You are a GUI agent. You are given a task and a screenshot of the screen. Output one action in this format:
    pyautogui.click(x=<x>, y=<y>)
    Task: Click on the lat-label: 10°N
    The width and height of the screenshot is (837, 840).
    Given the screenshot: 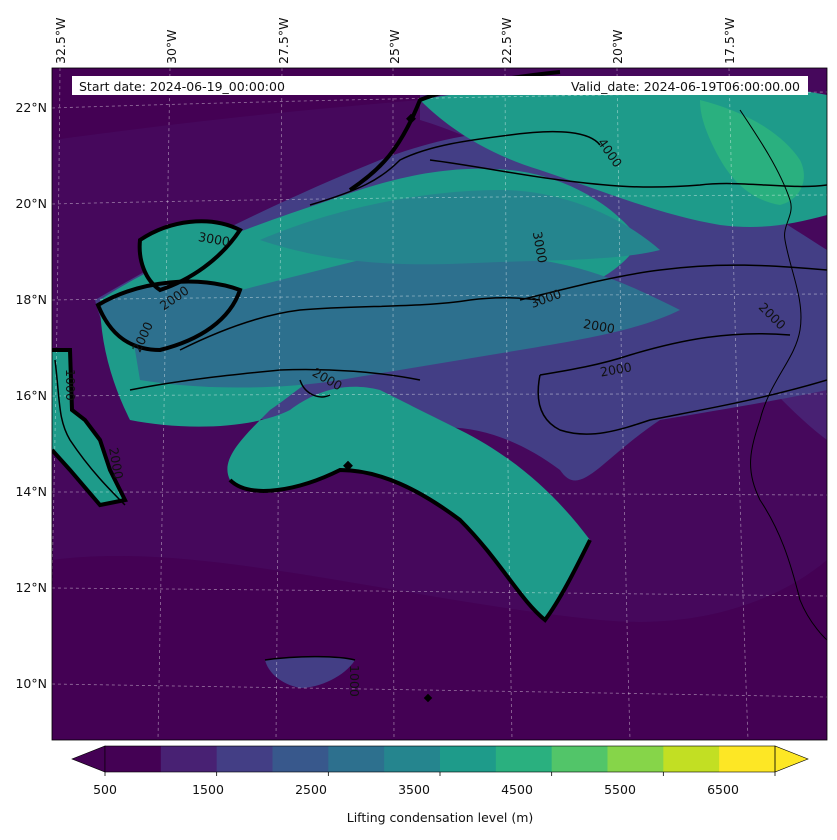 What is the action you would take?
    pyautogui.click(x=31, y=683)
    